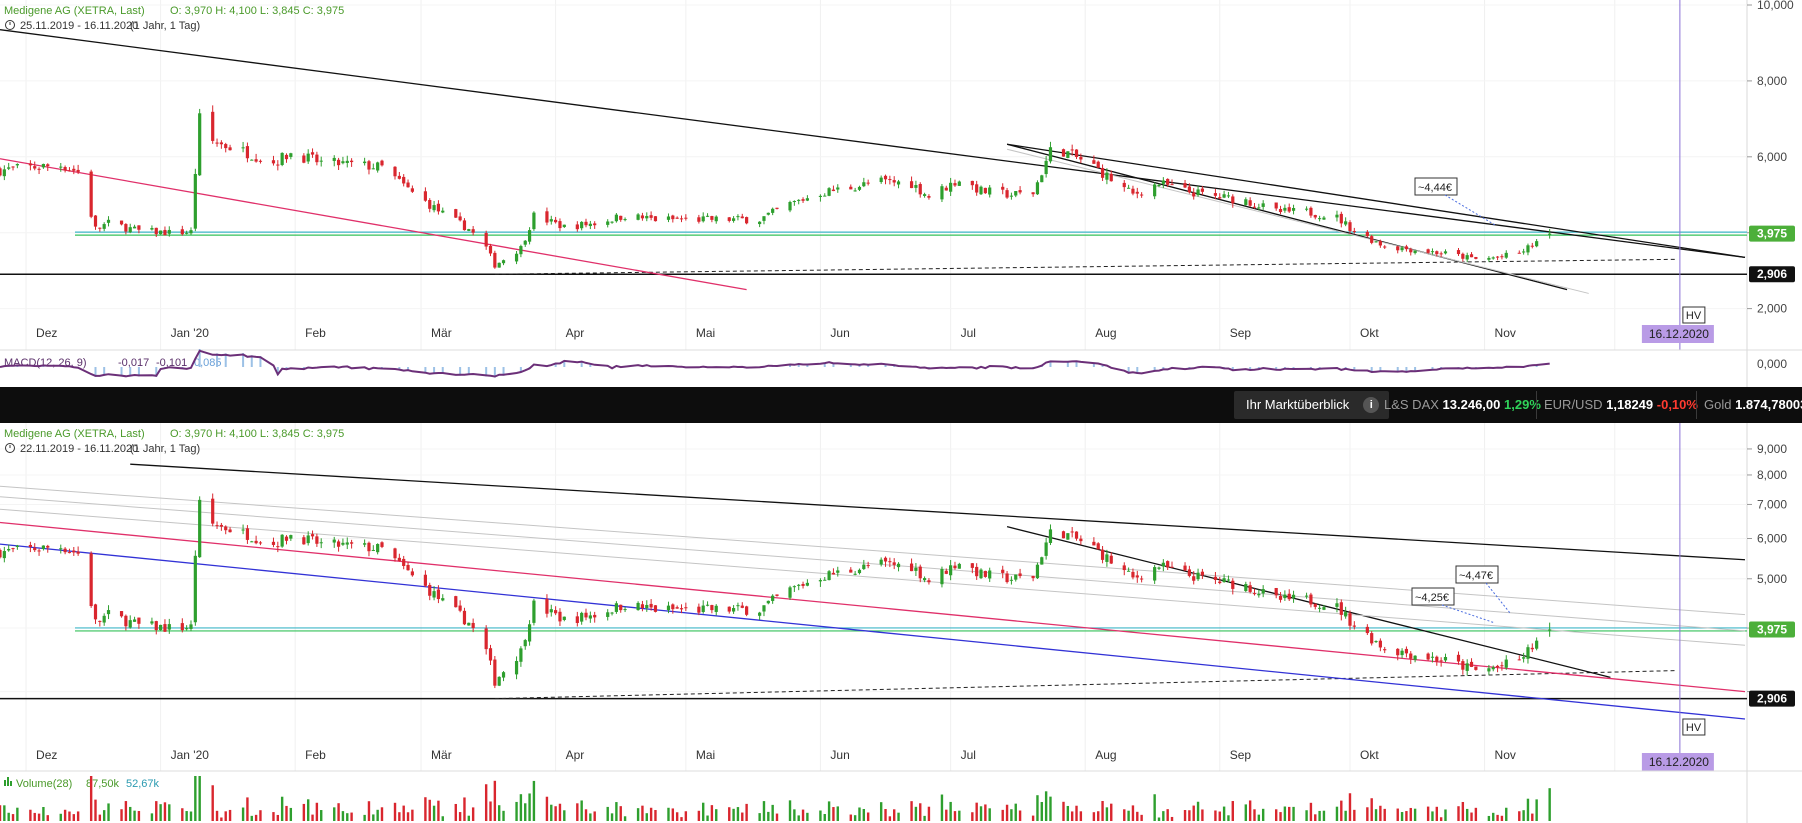  Describe the element at coordinates (79, 26) in the screenshot. I see `period-label: 25.11.2019 - 16.11.2020` at that location.